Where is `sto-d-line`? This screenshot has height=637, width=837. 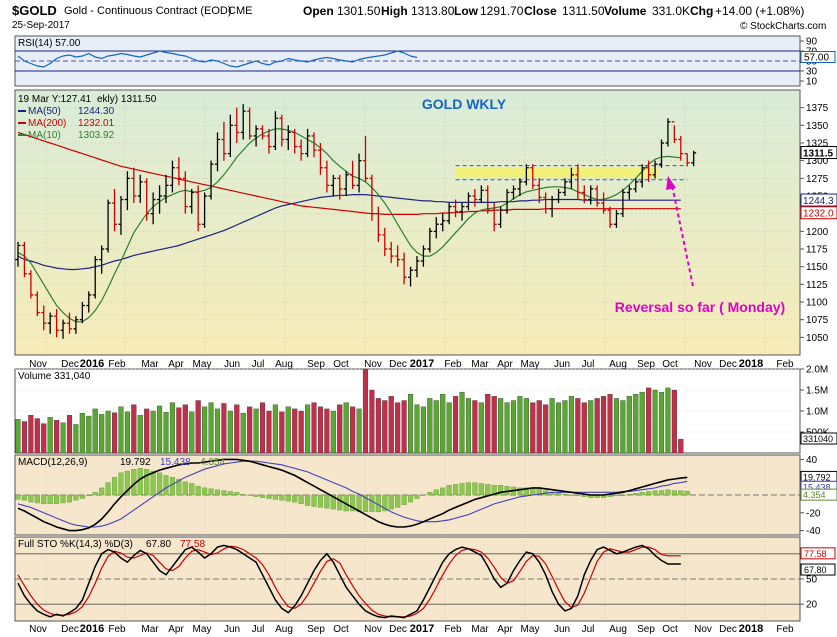
sto-d-line is located at coordinates (349, 581).